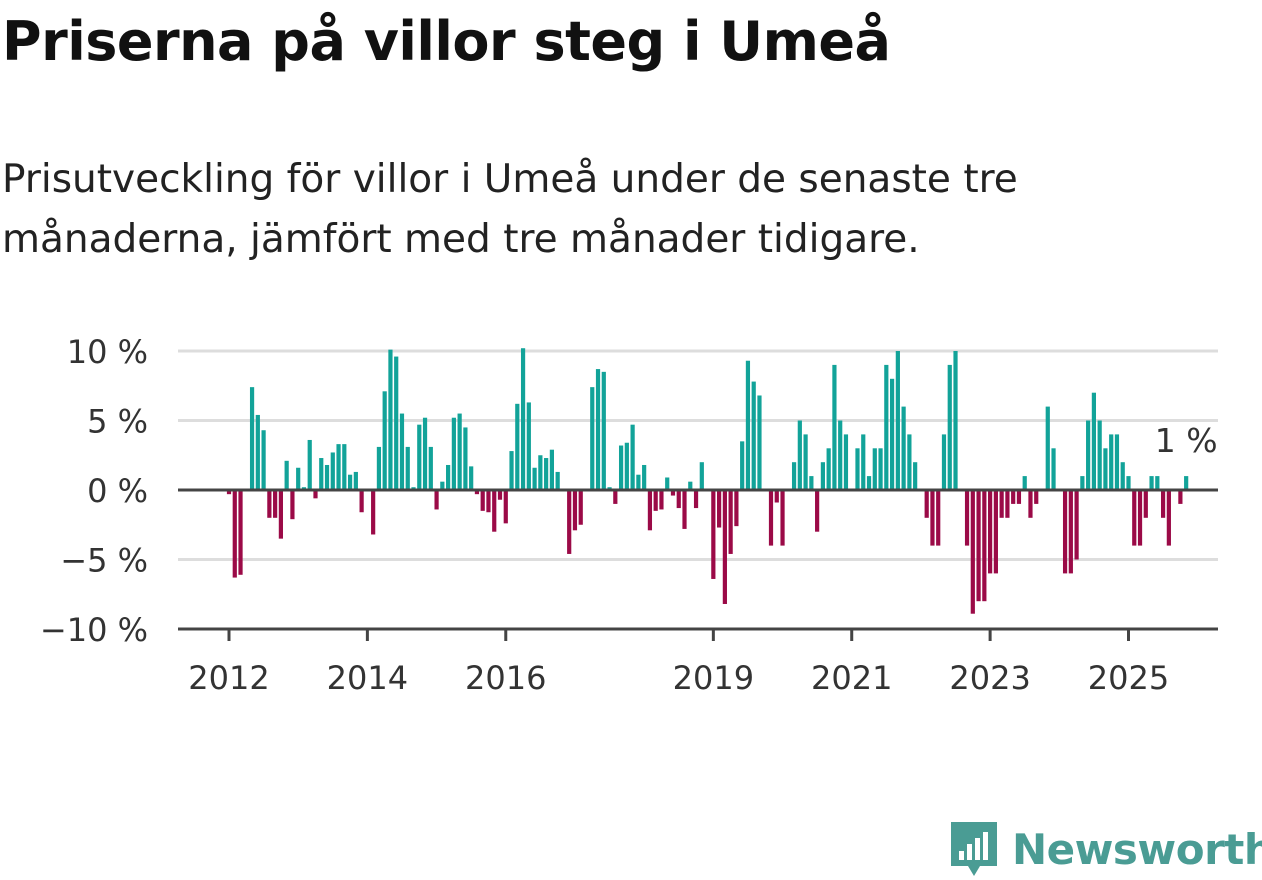 This screenshot has width=1262, height=880. Describe the element at coordinates (505, 678) in the screenshot. I see `x-tick-label: 2016` at that location.